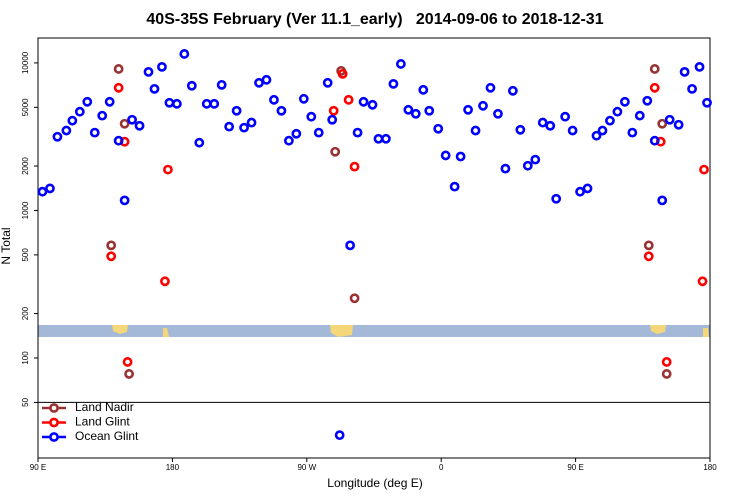  I want to click on legend-marker, so click(54, 422).